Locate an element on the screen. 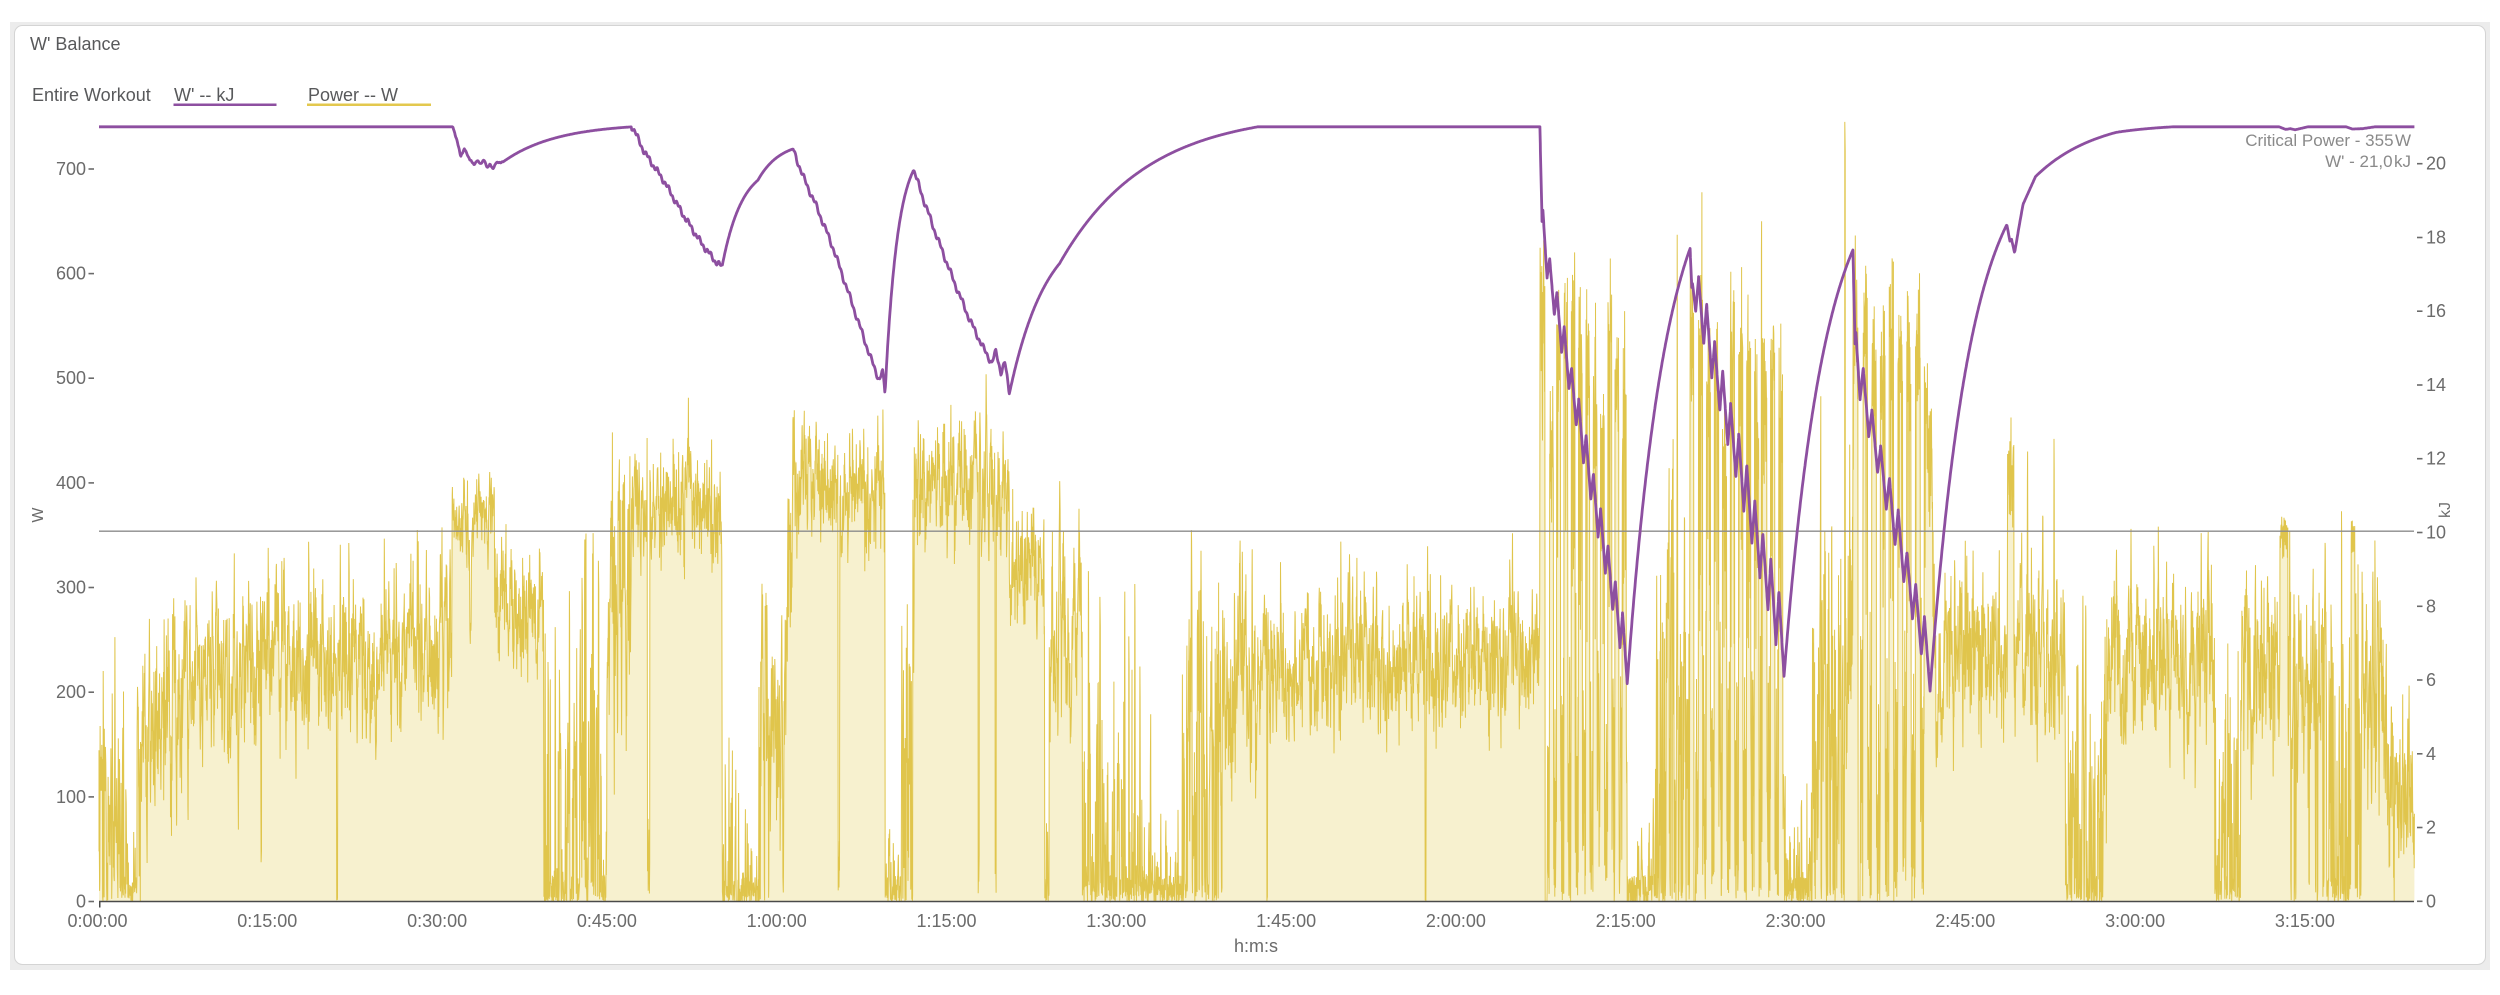 Image resolution: width=2500 pixels, height=995 pixels. svg-text: 0:30:00 is located at coordinates (437, 921).